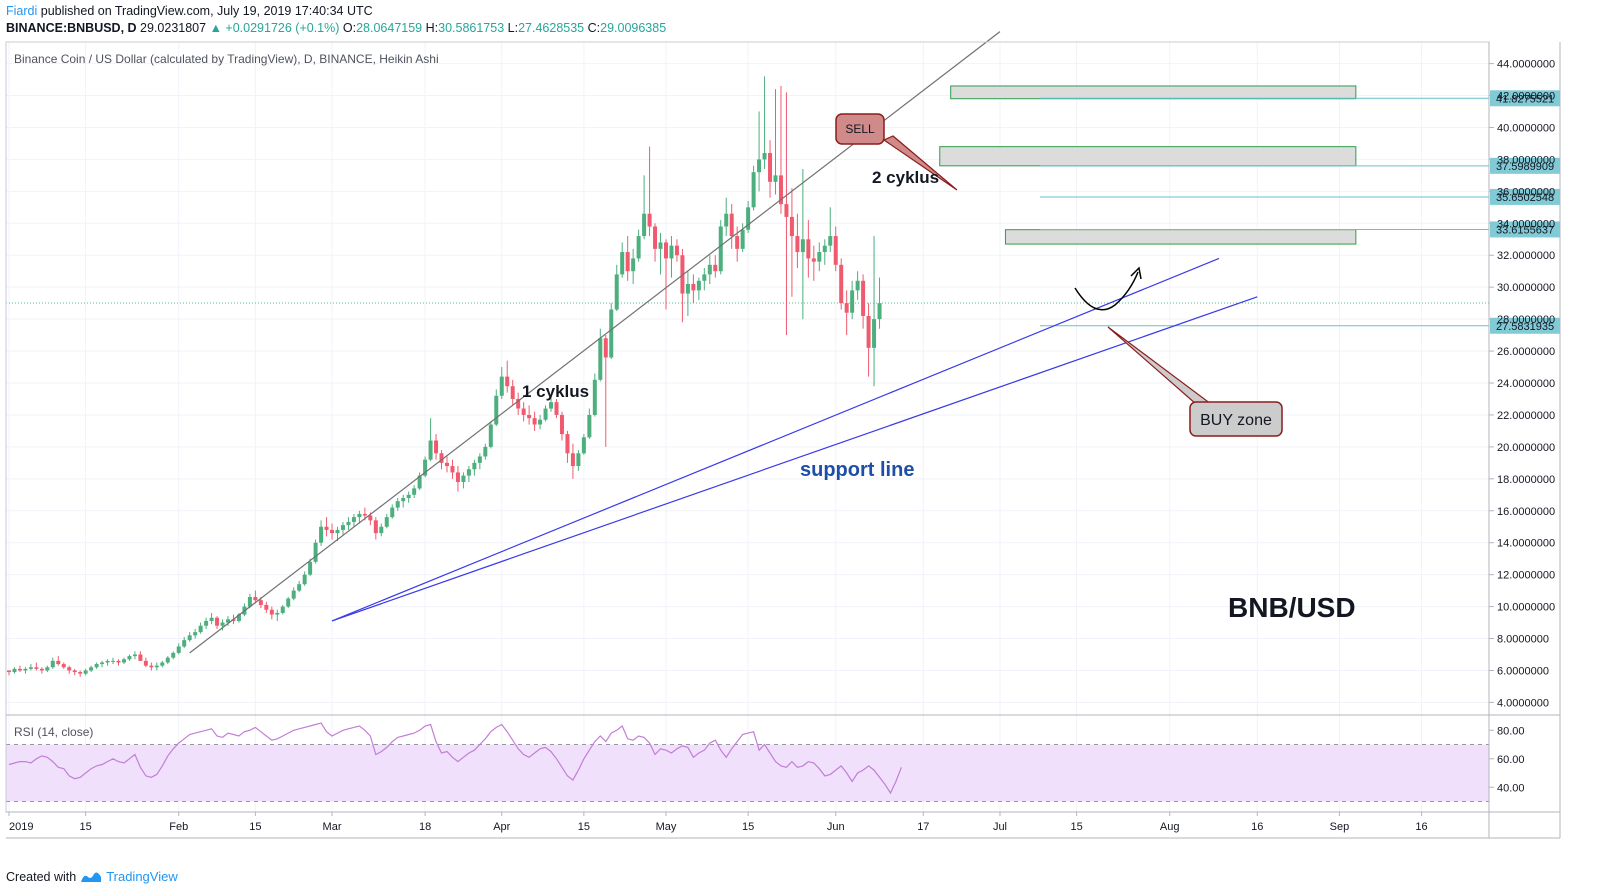  I want to click on rebound-arrow-head, so click(1136, 273).